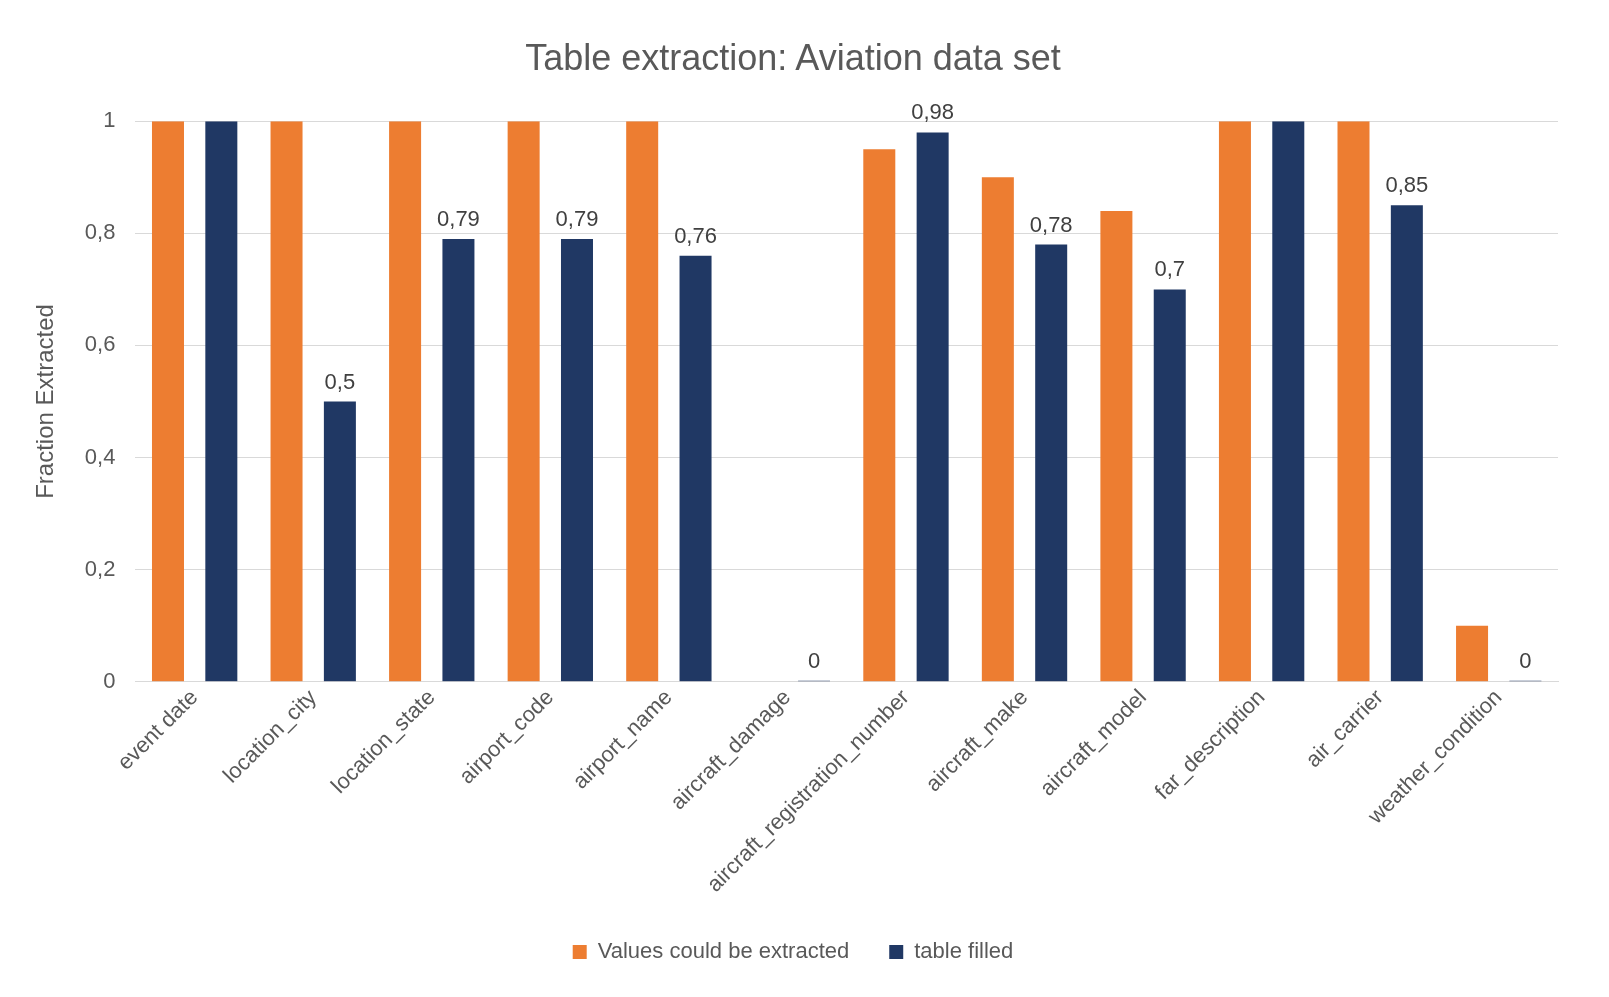 This screenshot has width=1609, height=997. What do you see at coordinates (933, 112) in the screenshot?
I see `data-label: 0,98` at bounding box center [933, 112].